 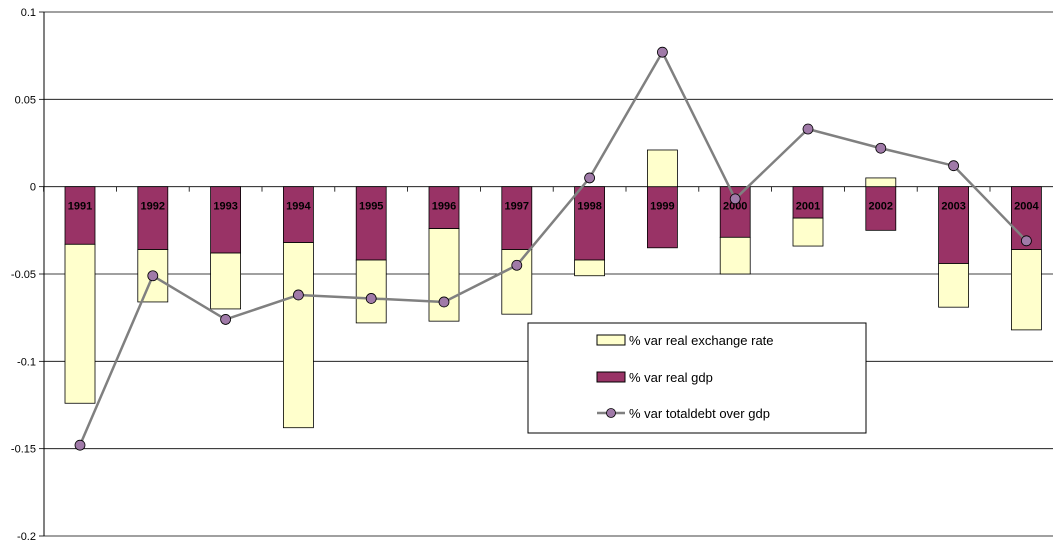 What do you see at coordinates (808, 207) in the screenshot?
I see `category-label: 2001` at bounding box center [808, 207].